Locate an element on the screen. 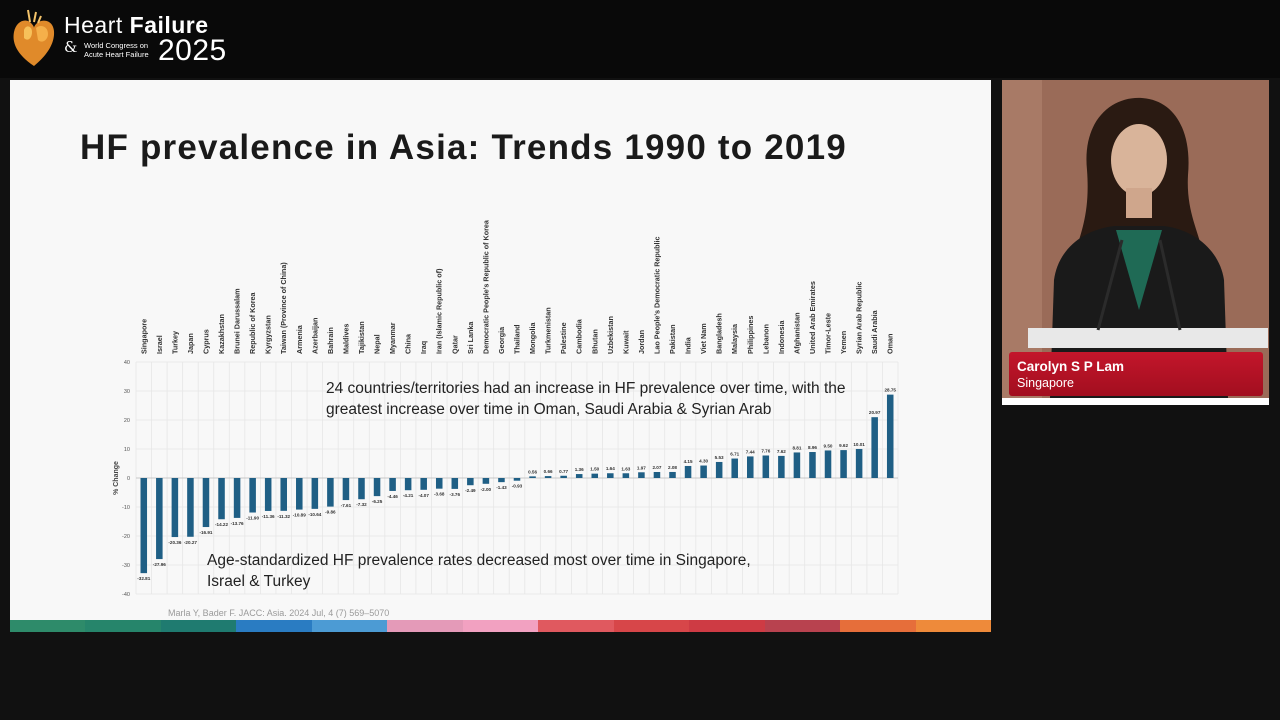  category-label: China is located at coordinates (408, 343).